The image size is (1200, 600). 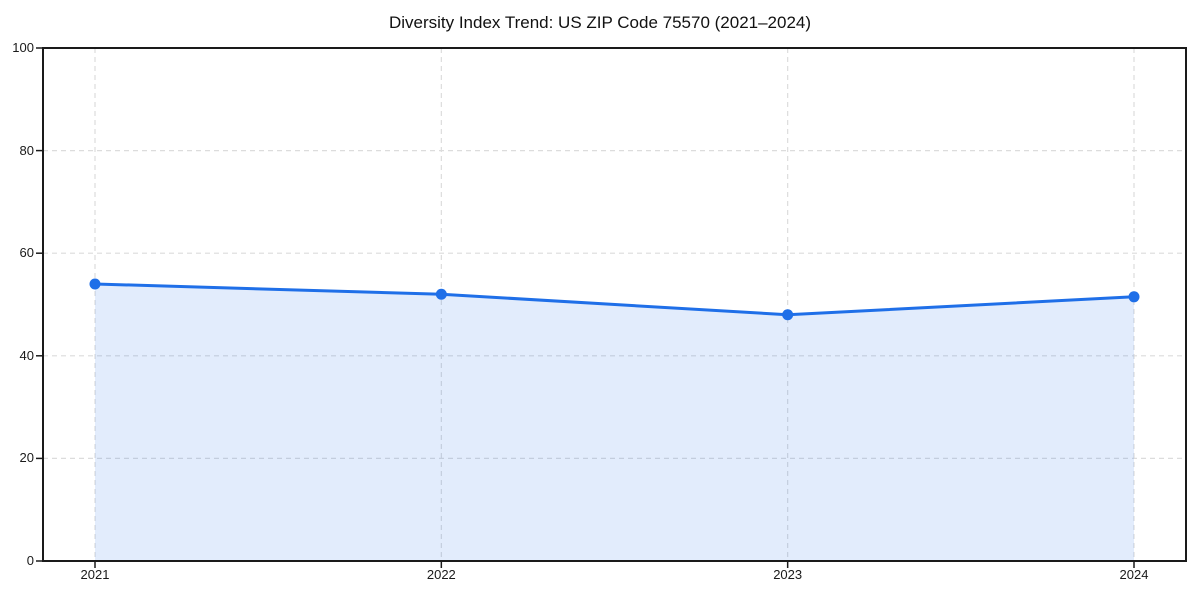 I want to click on x-tick-label: 2022, so click(x=441, y=574).